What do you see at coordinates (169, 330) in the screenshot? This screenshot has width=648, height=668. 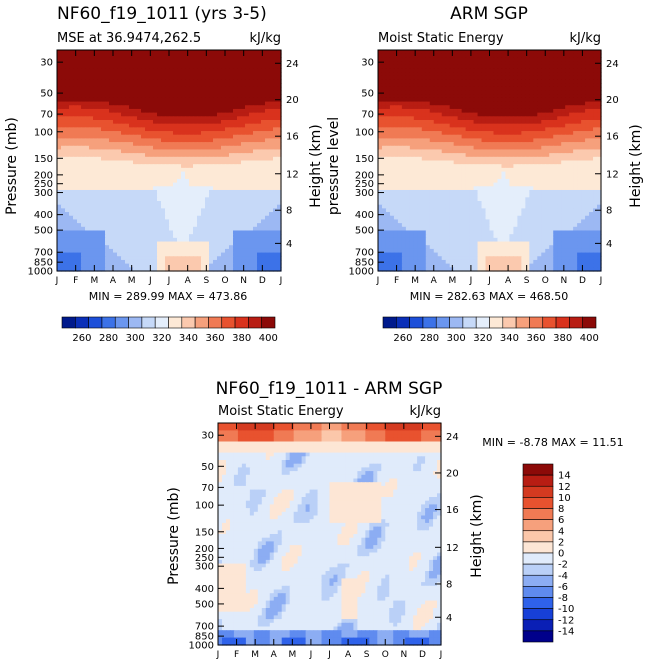 I see `model-colorbar: 260 280 300 320 340 360 380 400` at bounding box center [169, 330].